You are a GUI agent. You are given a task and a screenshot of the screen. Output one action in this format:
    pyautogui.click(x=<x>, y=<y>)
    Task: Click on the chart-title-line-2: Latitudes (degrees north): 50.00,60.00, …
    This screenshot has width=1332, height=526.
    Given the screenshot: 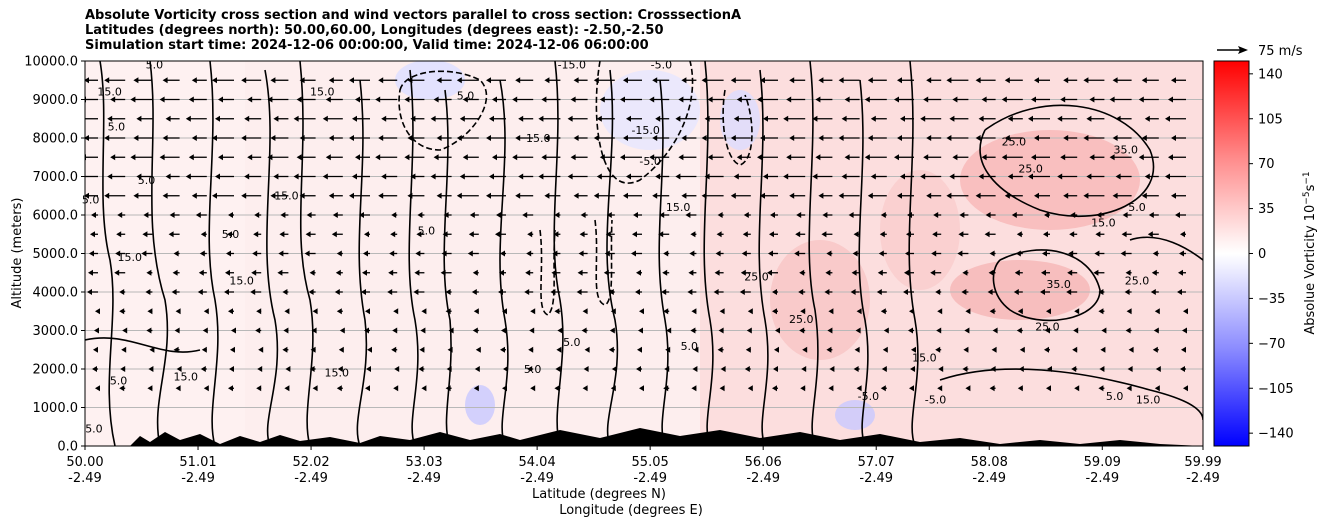 What is the action you would take?
    pyautogui.click(x=374, y=30)
    